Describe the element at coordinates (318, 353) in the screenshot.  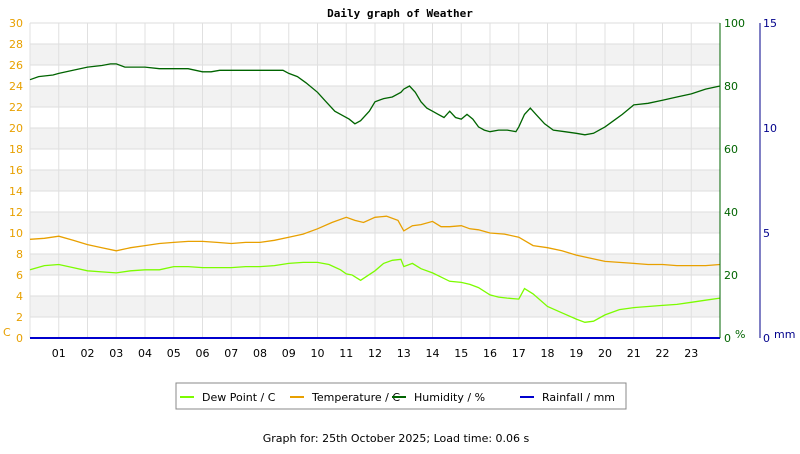
I see `x-tick-label: 10` at that location.